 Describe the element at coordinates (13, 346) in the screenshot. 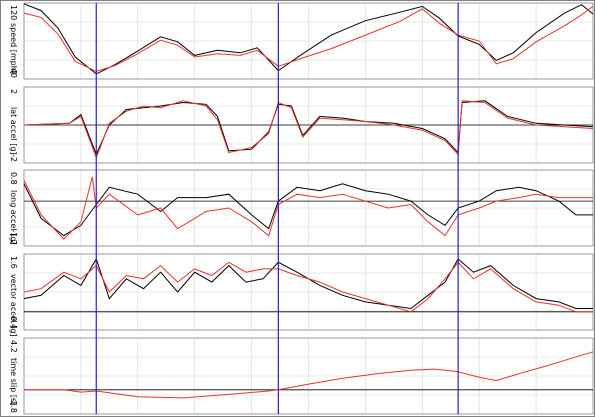

I see `y-tick-top: 4.2` at that location.